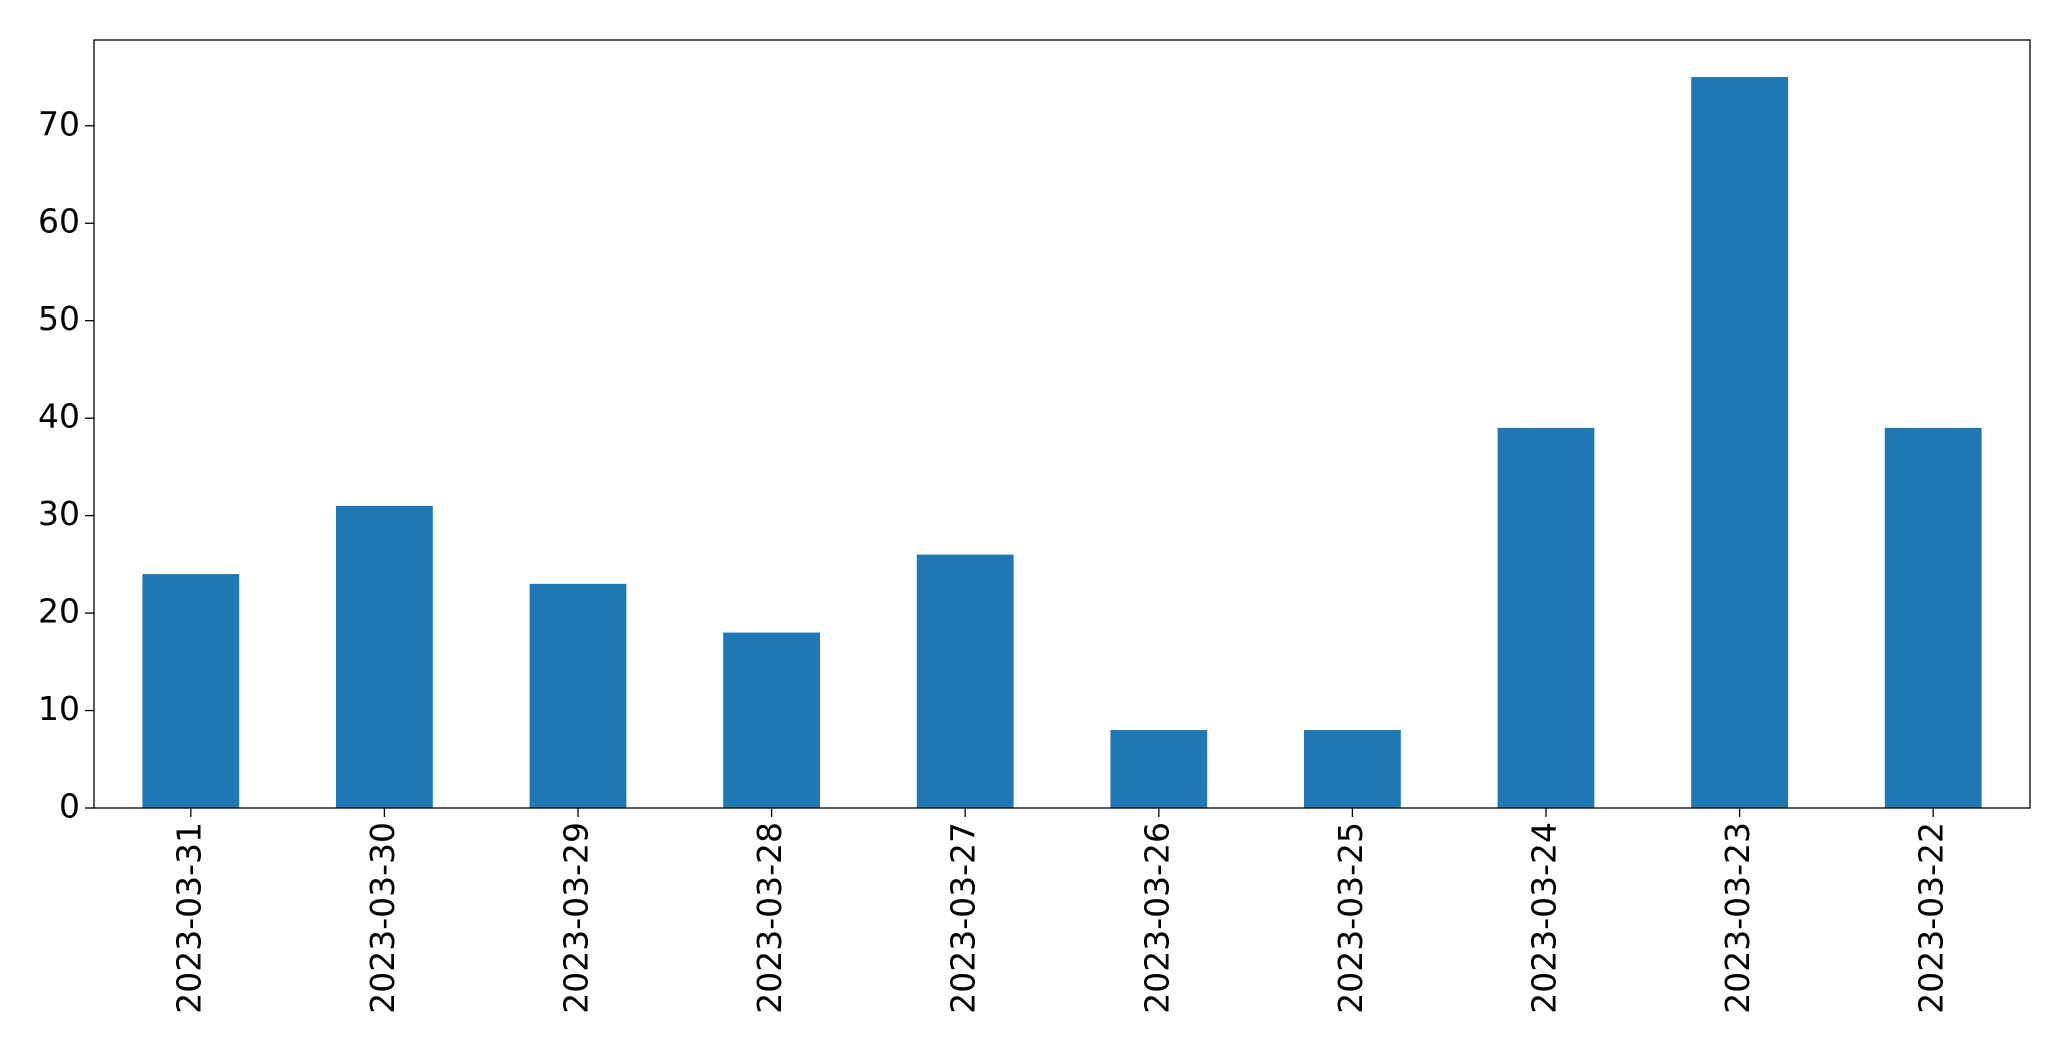 The width and height of the screenshot is (2071, 1061). Describe the element at coordinates (69, 806) in the screenshot. I see `y-tick-label: 0` at that location.